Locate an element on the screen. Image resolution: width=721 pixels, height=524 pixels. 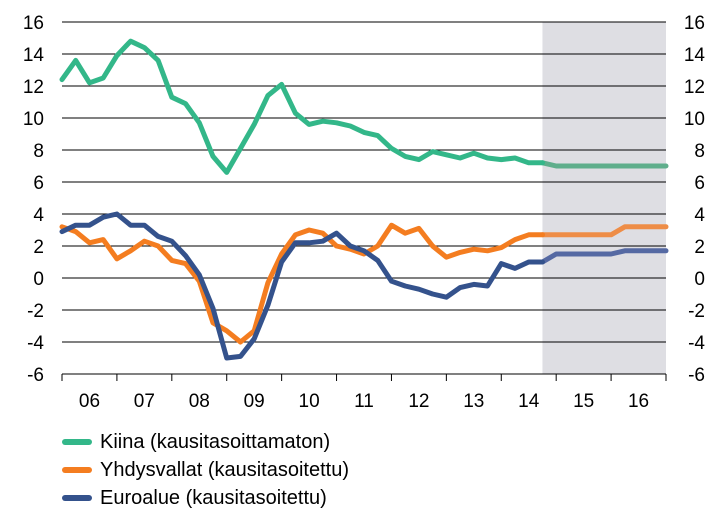
y-tick-label-left: 16 is located at coordinates (33, 23).